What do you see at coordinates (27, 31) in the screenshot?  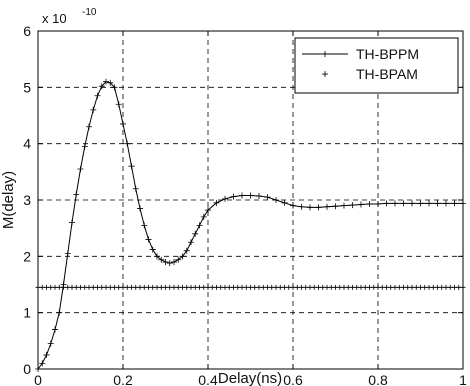 I see `y-tick-label: 6` at bounding box center [27, 31].